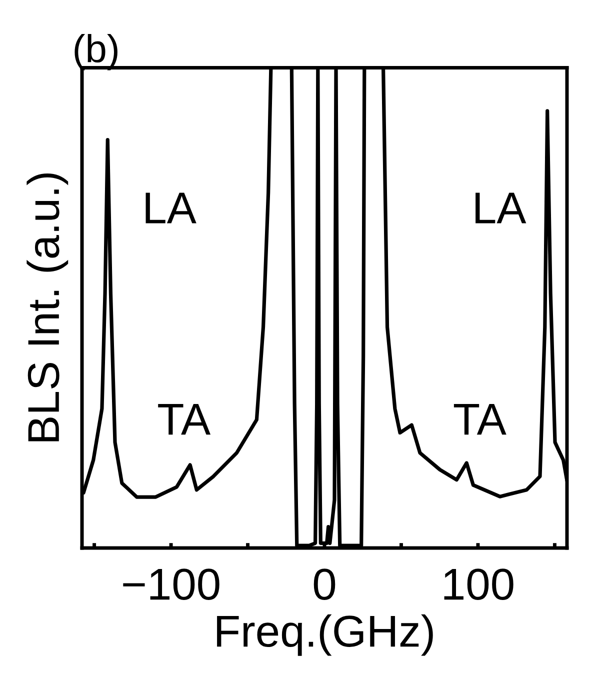  What do you see at coordinates (325, 584) in the screenshot?
I see `x-tick-label: 0` at bounding box center [325, 584].